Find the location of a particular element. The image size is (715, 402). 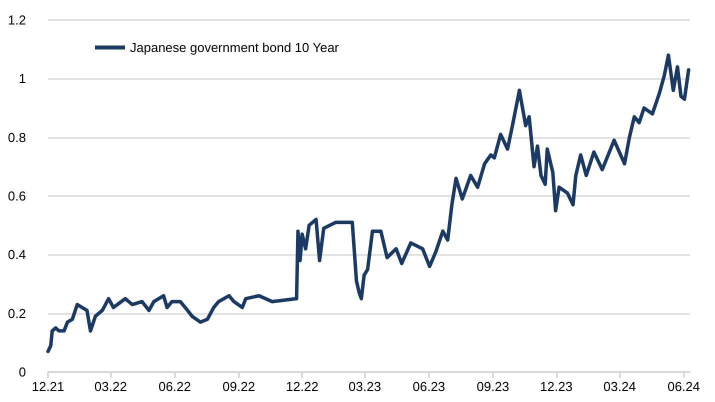

x-tick-label: 09.22 is located at coordinates (239, 386).